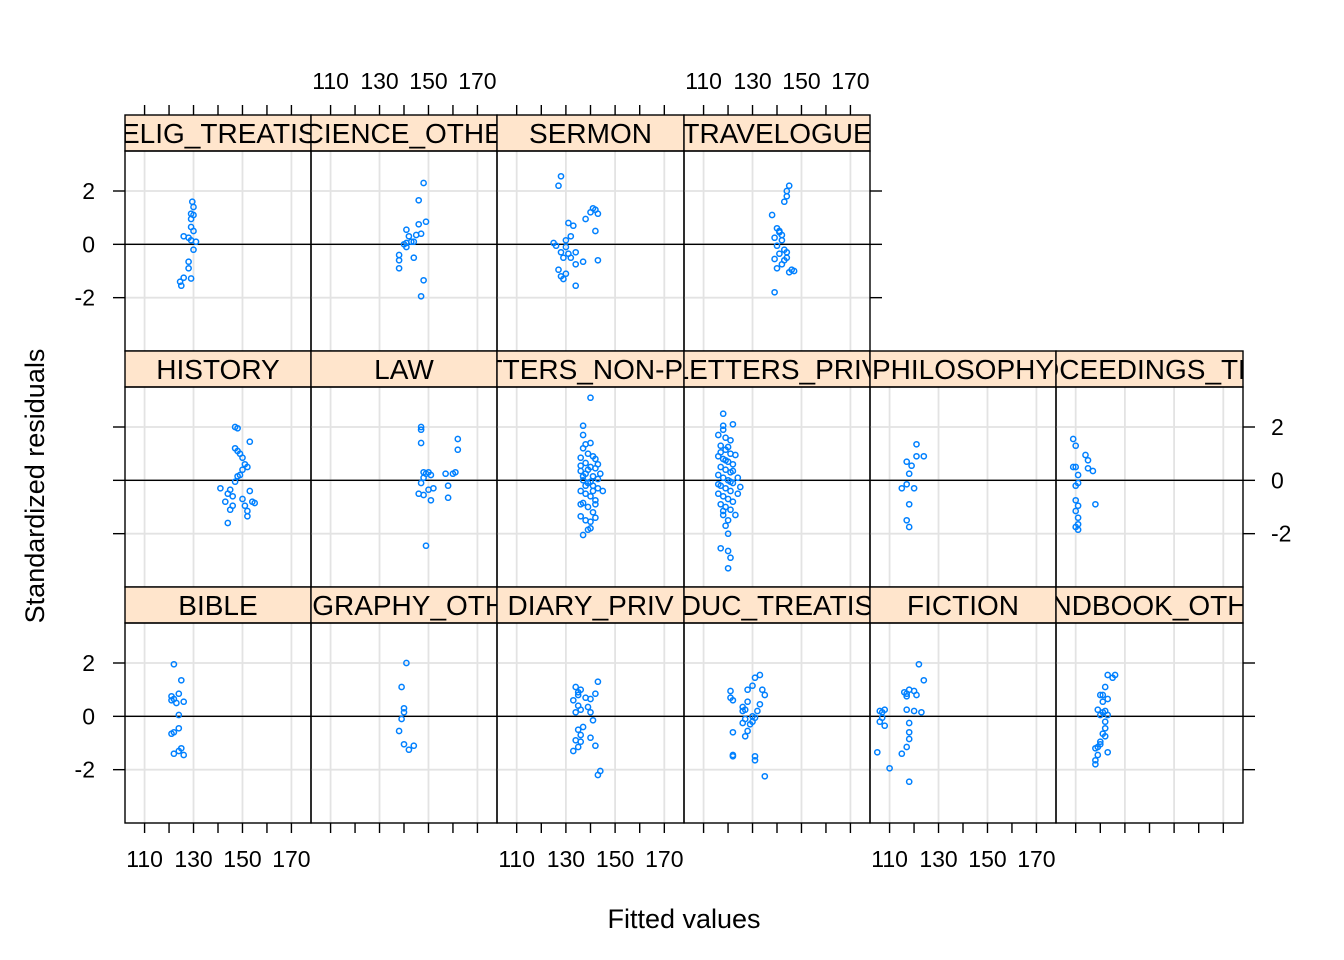 This screenshot has height=960, width=1344. What do you see at coordinates (88, 191) in the screenshot?
I see `y-tick-label: 2` at bounding box center [88, 191].